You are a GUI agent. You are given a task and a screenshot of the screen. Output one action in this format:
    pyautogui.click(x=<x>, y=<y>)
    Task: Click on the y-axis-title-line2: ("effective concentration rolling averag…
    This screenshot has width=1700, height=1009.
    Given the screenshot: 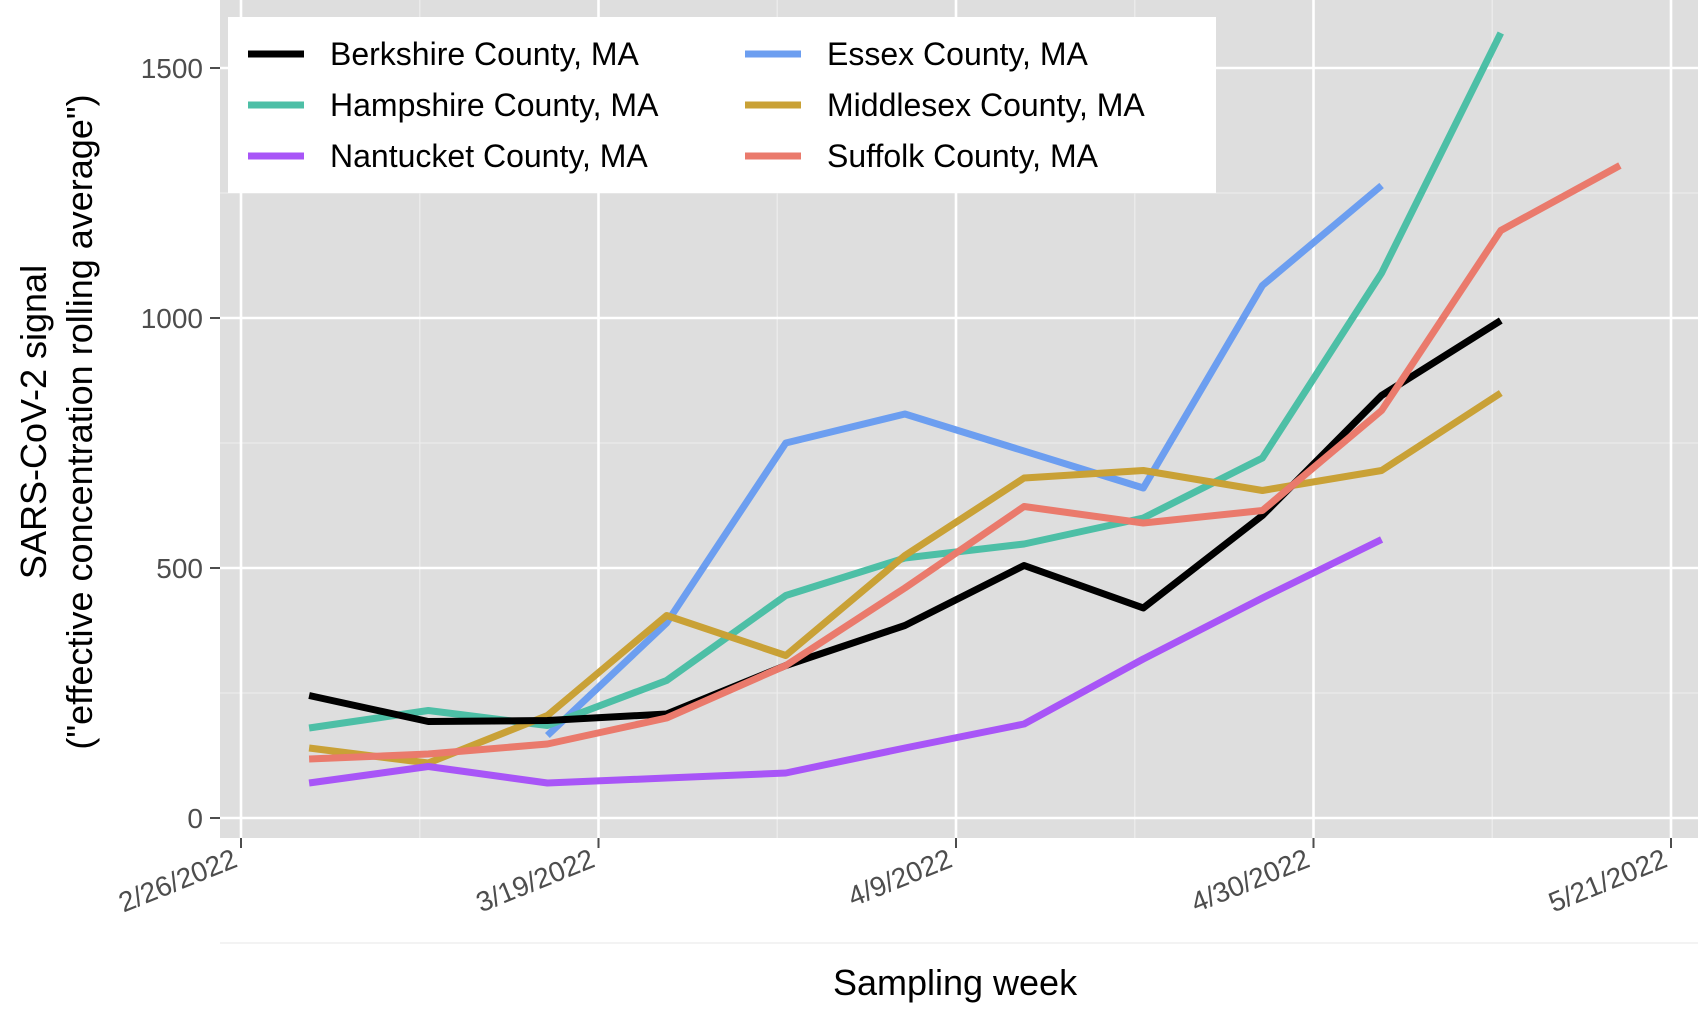 What is the action you would take?
    pyautogui.click(x=79, y=421)
    